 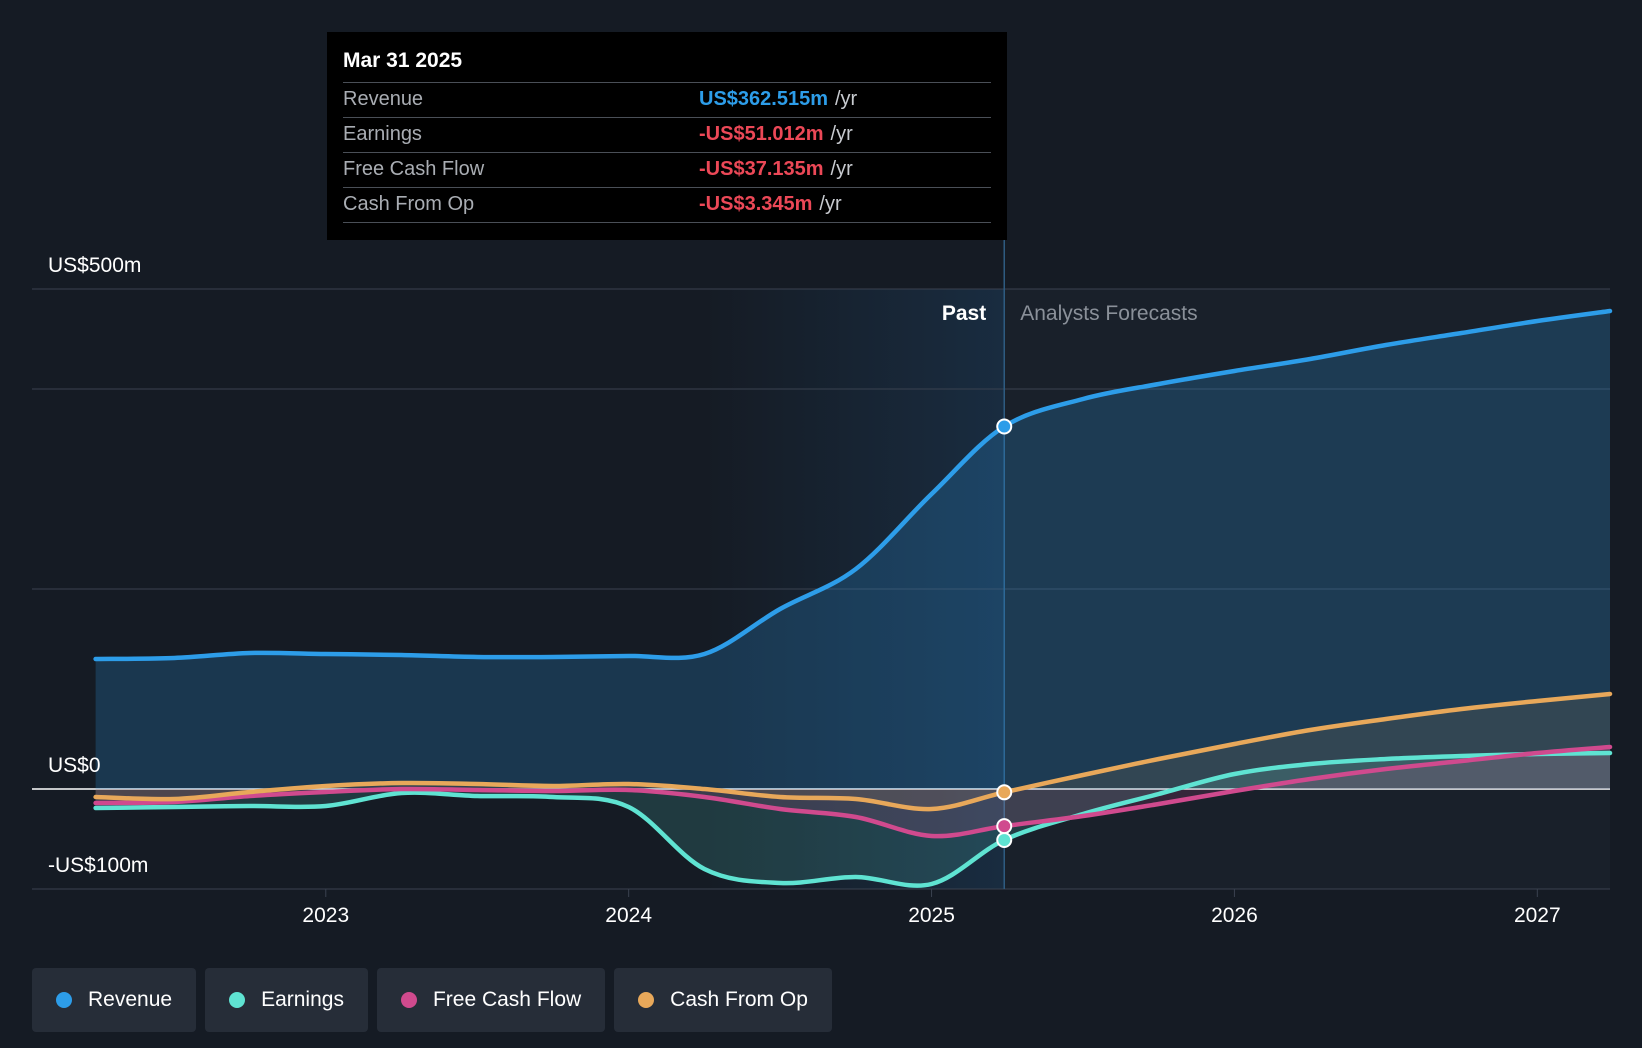 I want to click on series-markers, so click(x=1004, y=633).